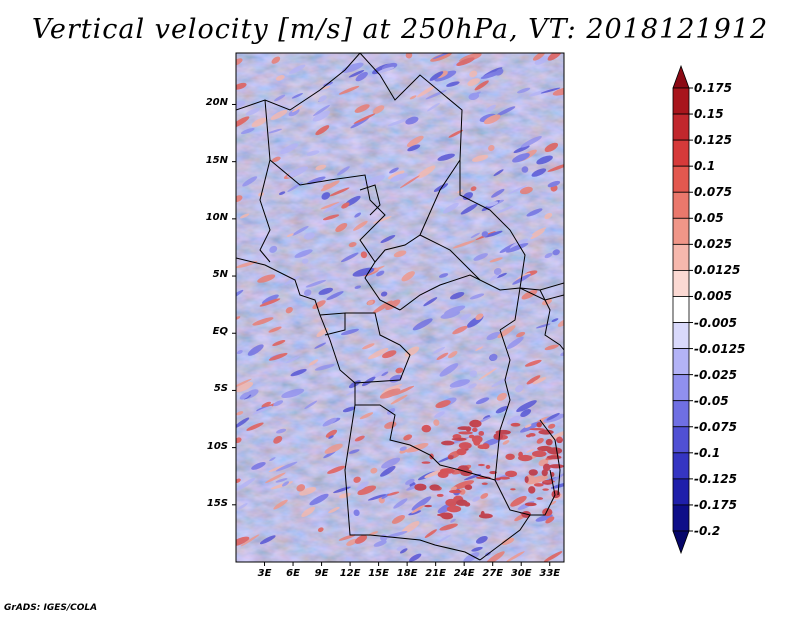 This screenshot has height=618, width=800. I want to click on lon-label: 27E, so click(493, 573).